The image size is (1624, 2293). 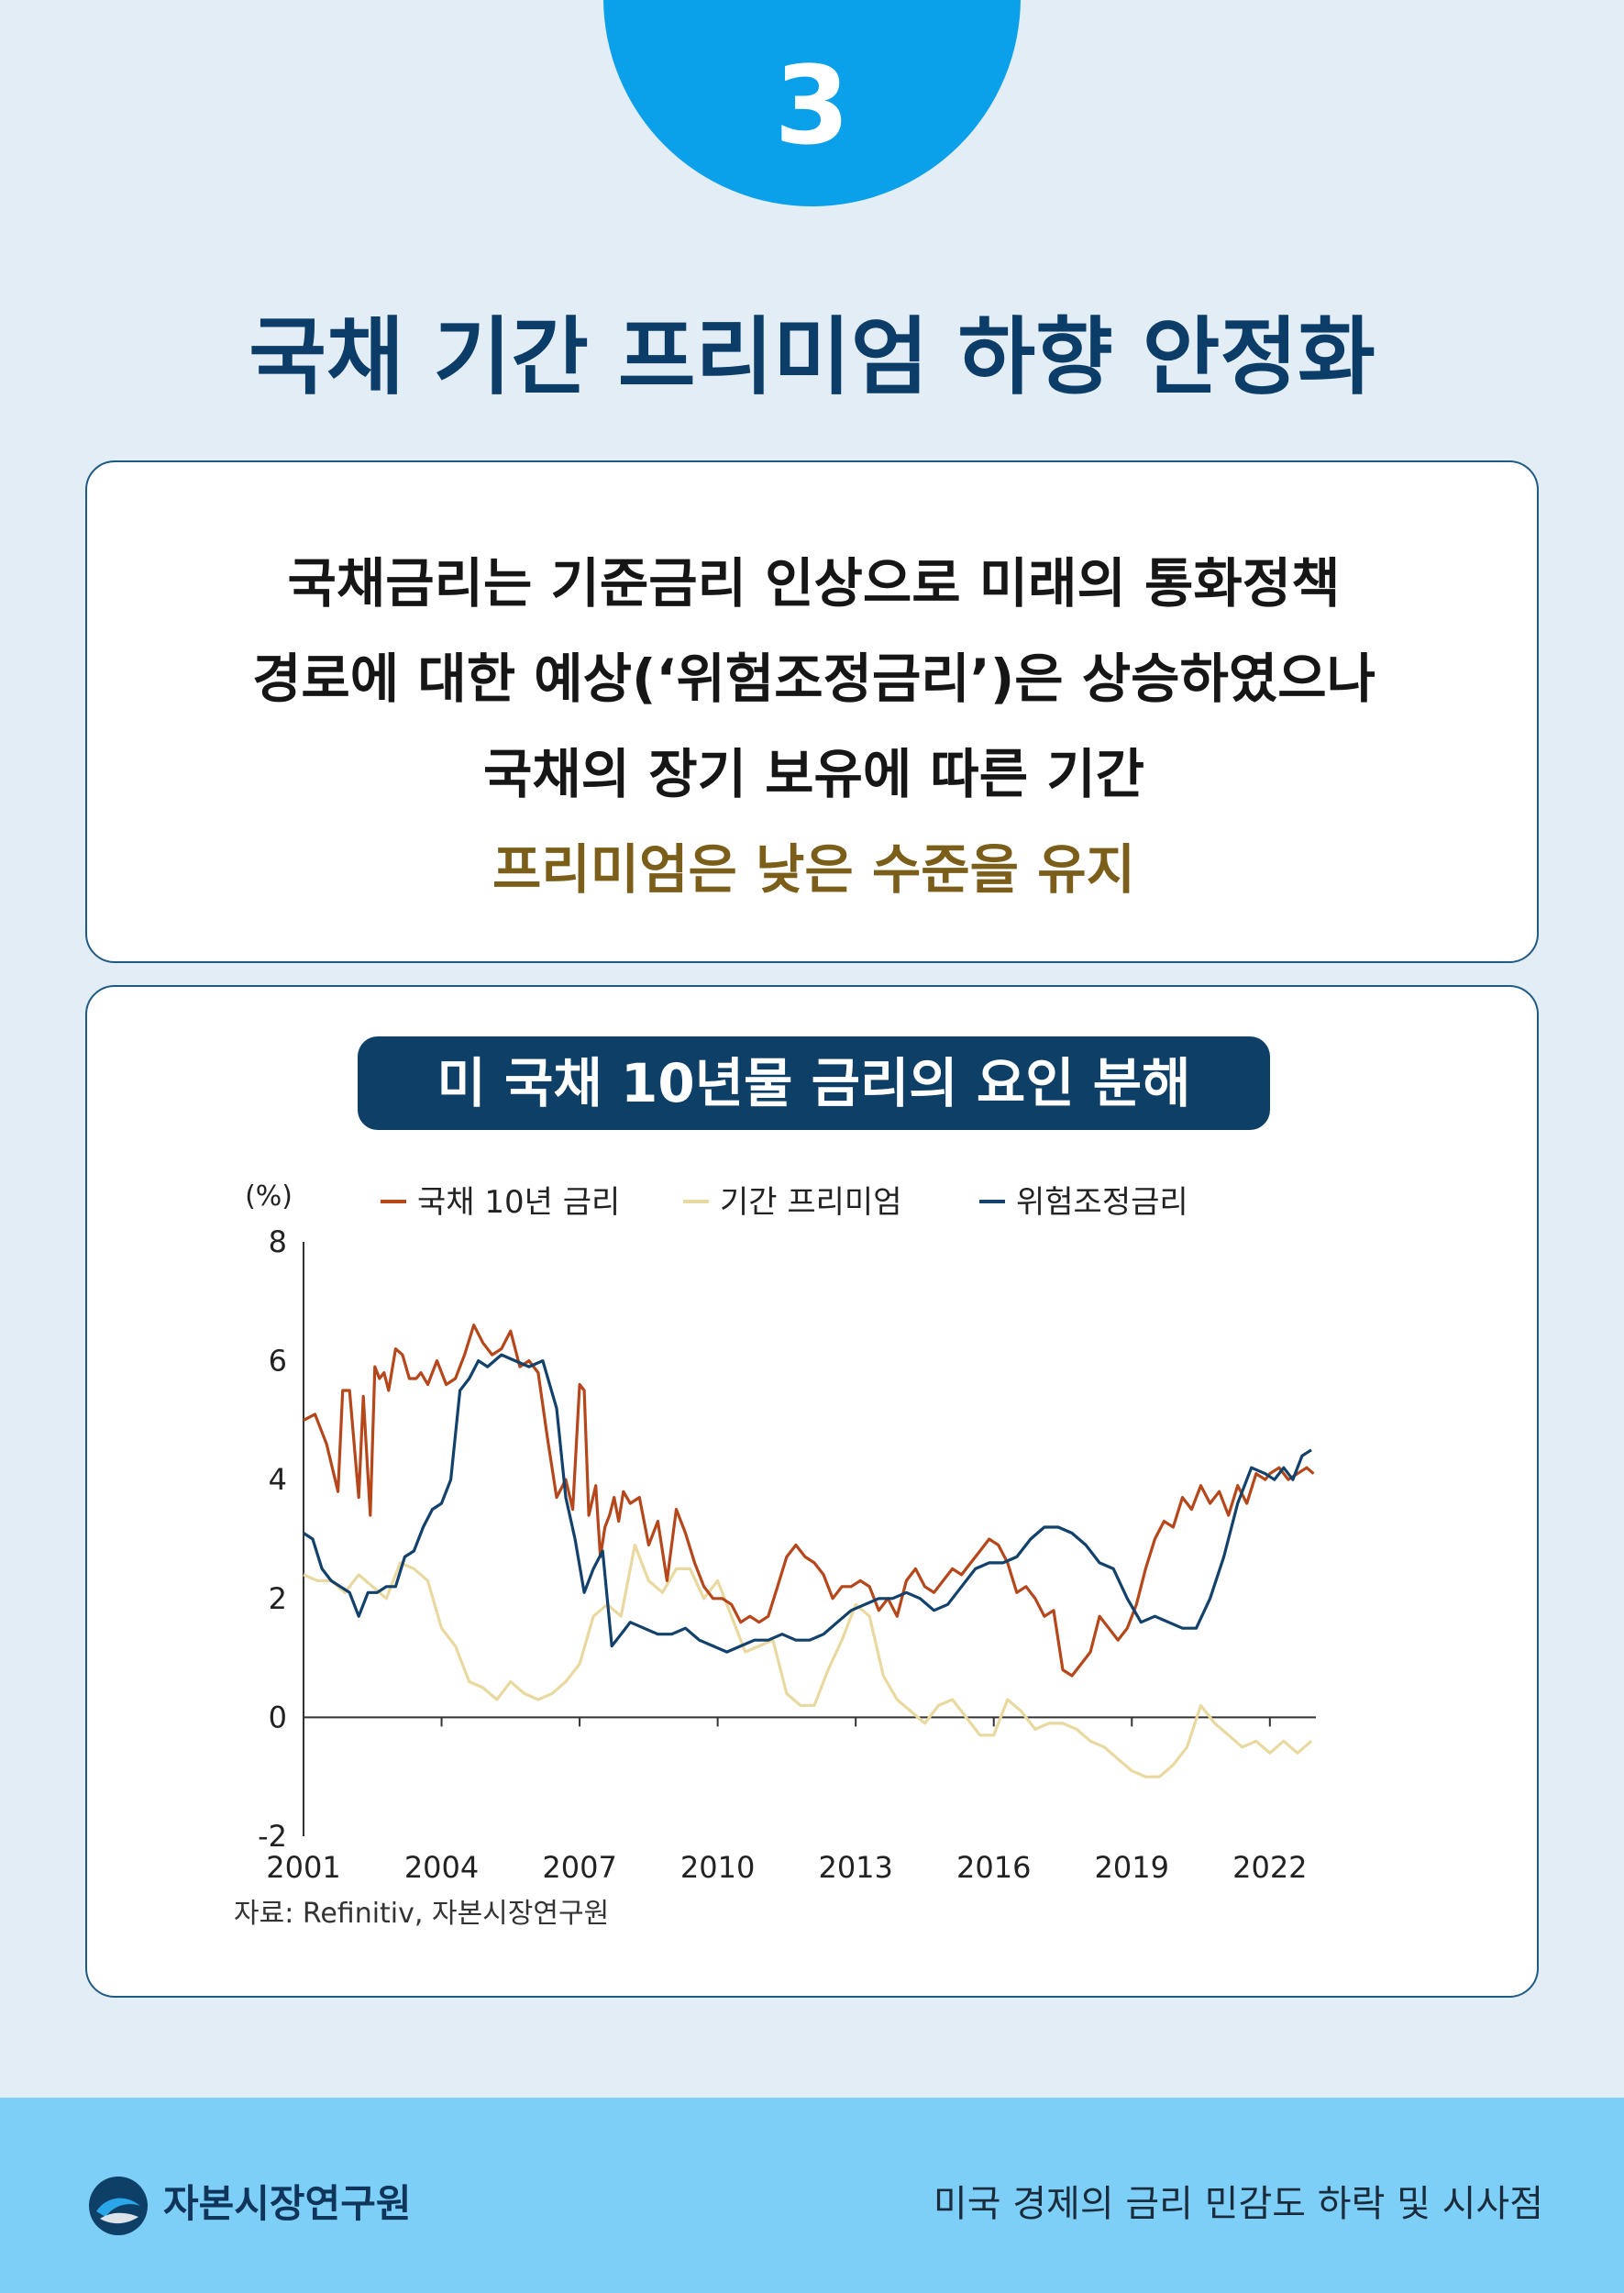 What do you see at coordinates (421, 1914) in the screenshot?
I see `source-note: 자료: Refinitiv, 자본시장연구원` at bounding box center [421, 1914].